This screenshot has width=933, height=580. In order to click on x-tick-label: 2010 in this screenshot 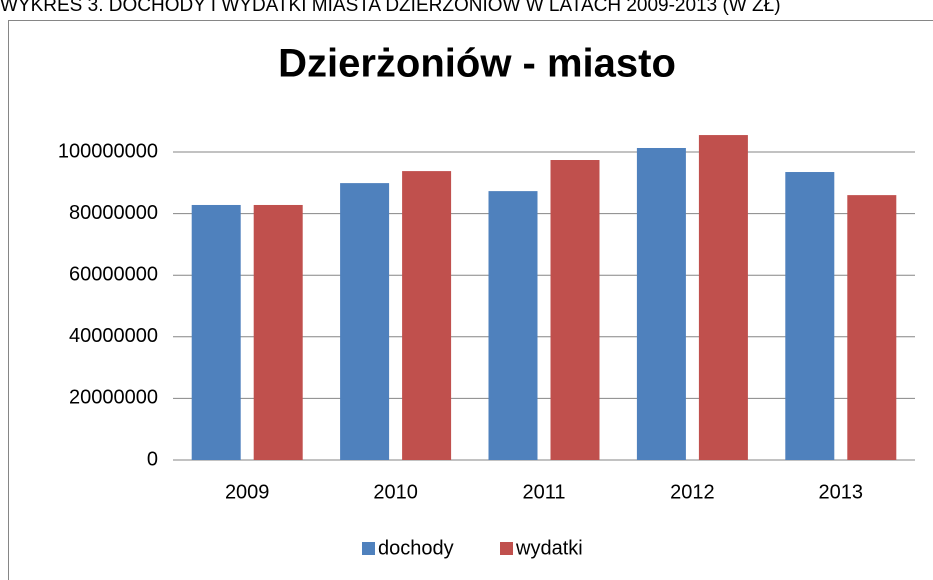, I will do `click(395, 492)`.